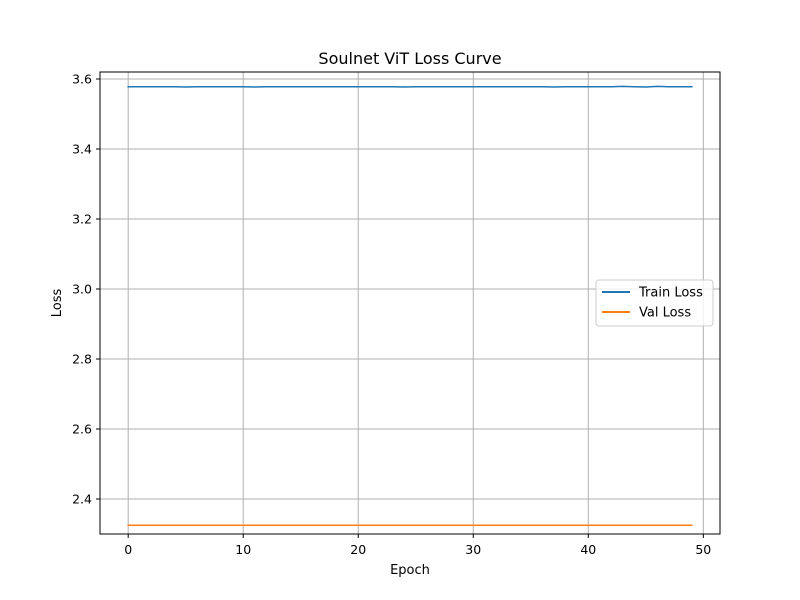 The image size is (800, 600). What do you see at coordinates (703, 549) in the screenshot?
I see `x-tick-label: 50` at bounding box center [703, 549].